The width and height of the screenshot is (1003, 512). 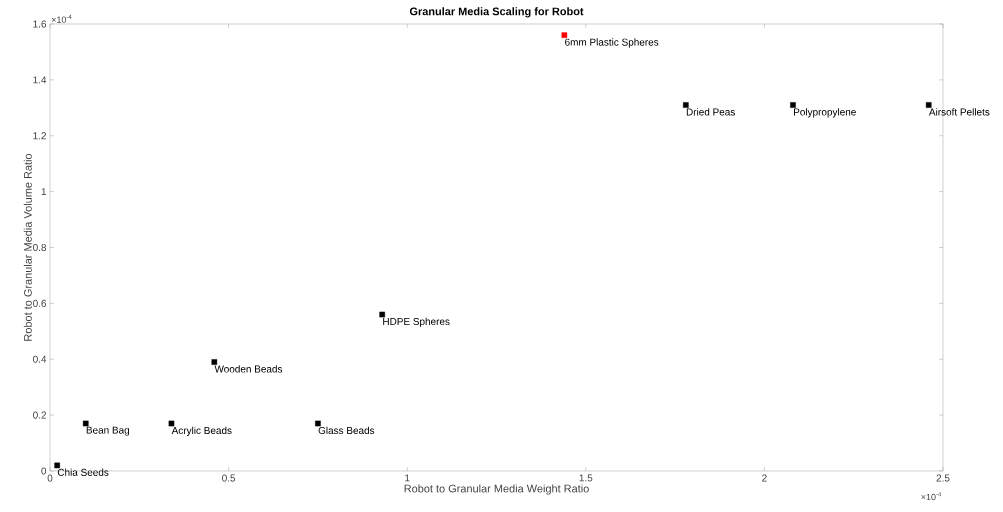 I want to click on y-tick-label: 0, so click(x=44, y=471).